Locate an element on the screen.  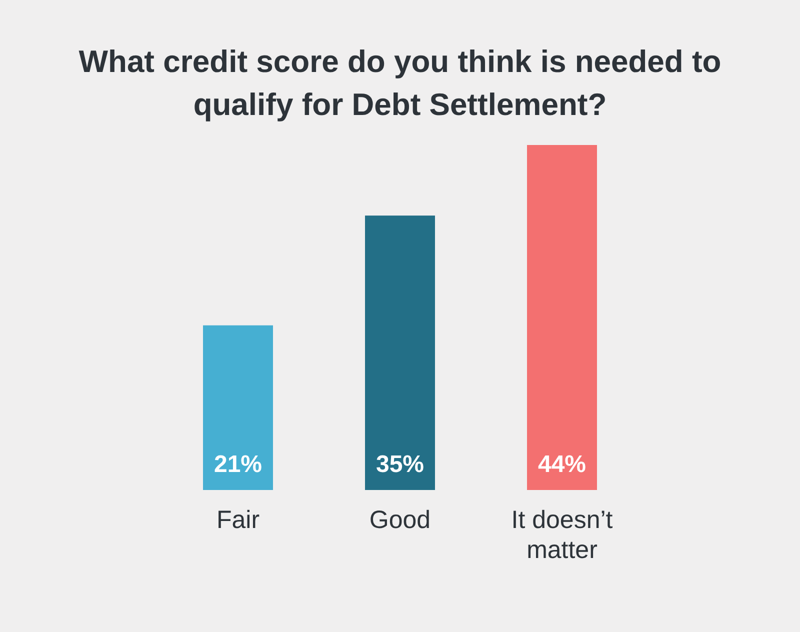
data-label: 44% is located at coordinates (562, 464).